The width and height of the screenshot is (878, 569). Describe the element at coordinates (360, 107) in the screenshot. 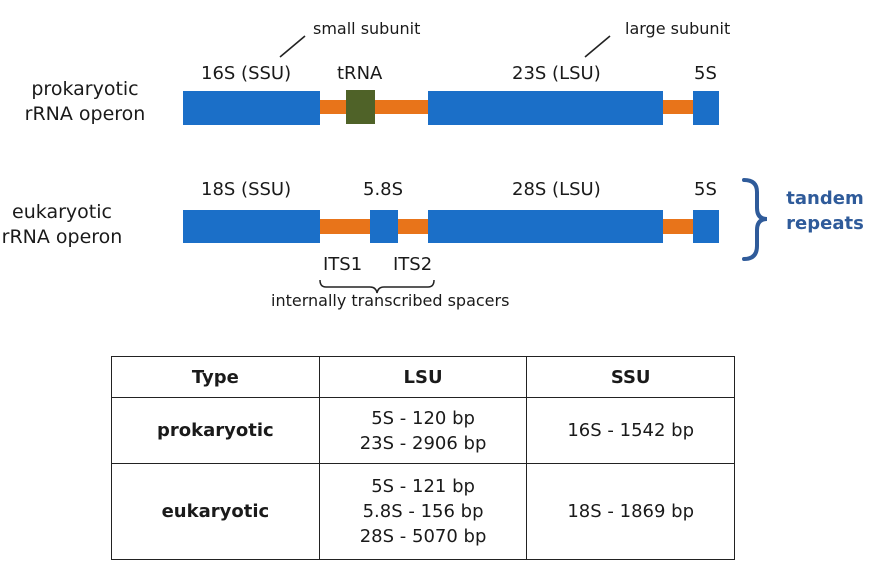

I see `prok-trna-gene` at that location.